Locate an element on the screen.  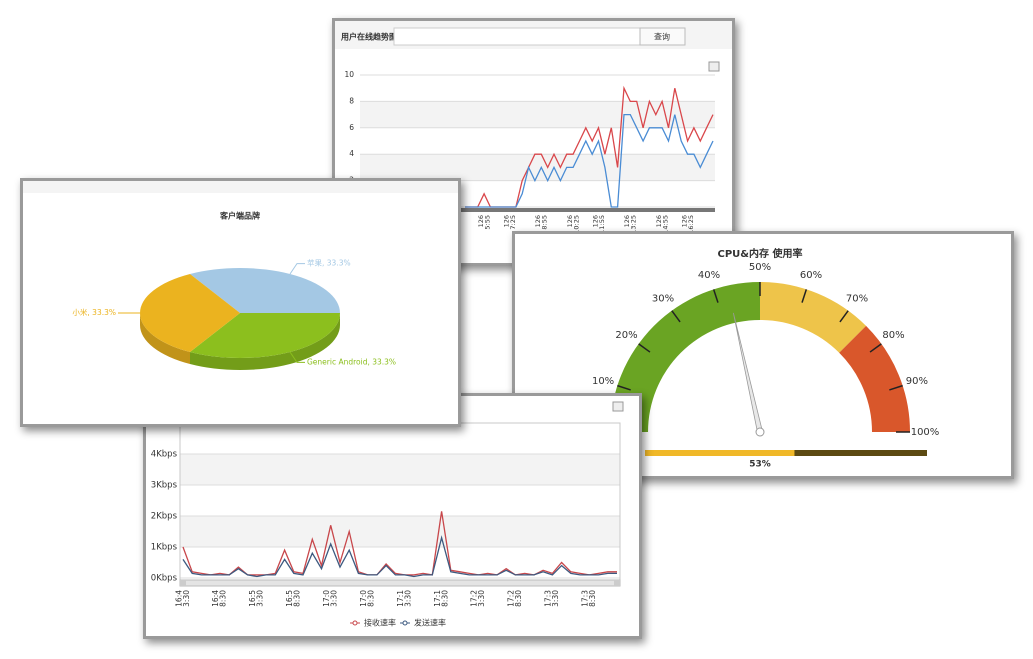
query-button is located at coordinates (662, 36).